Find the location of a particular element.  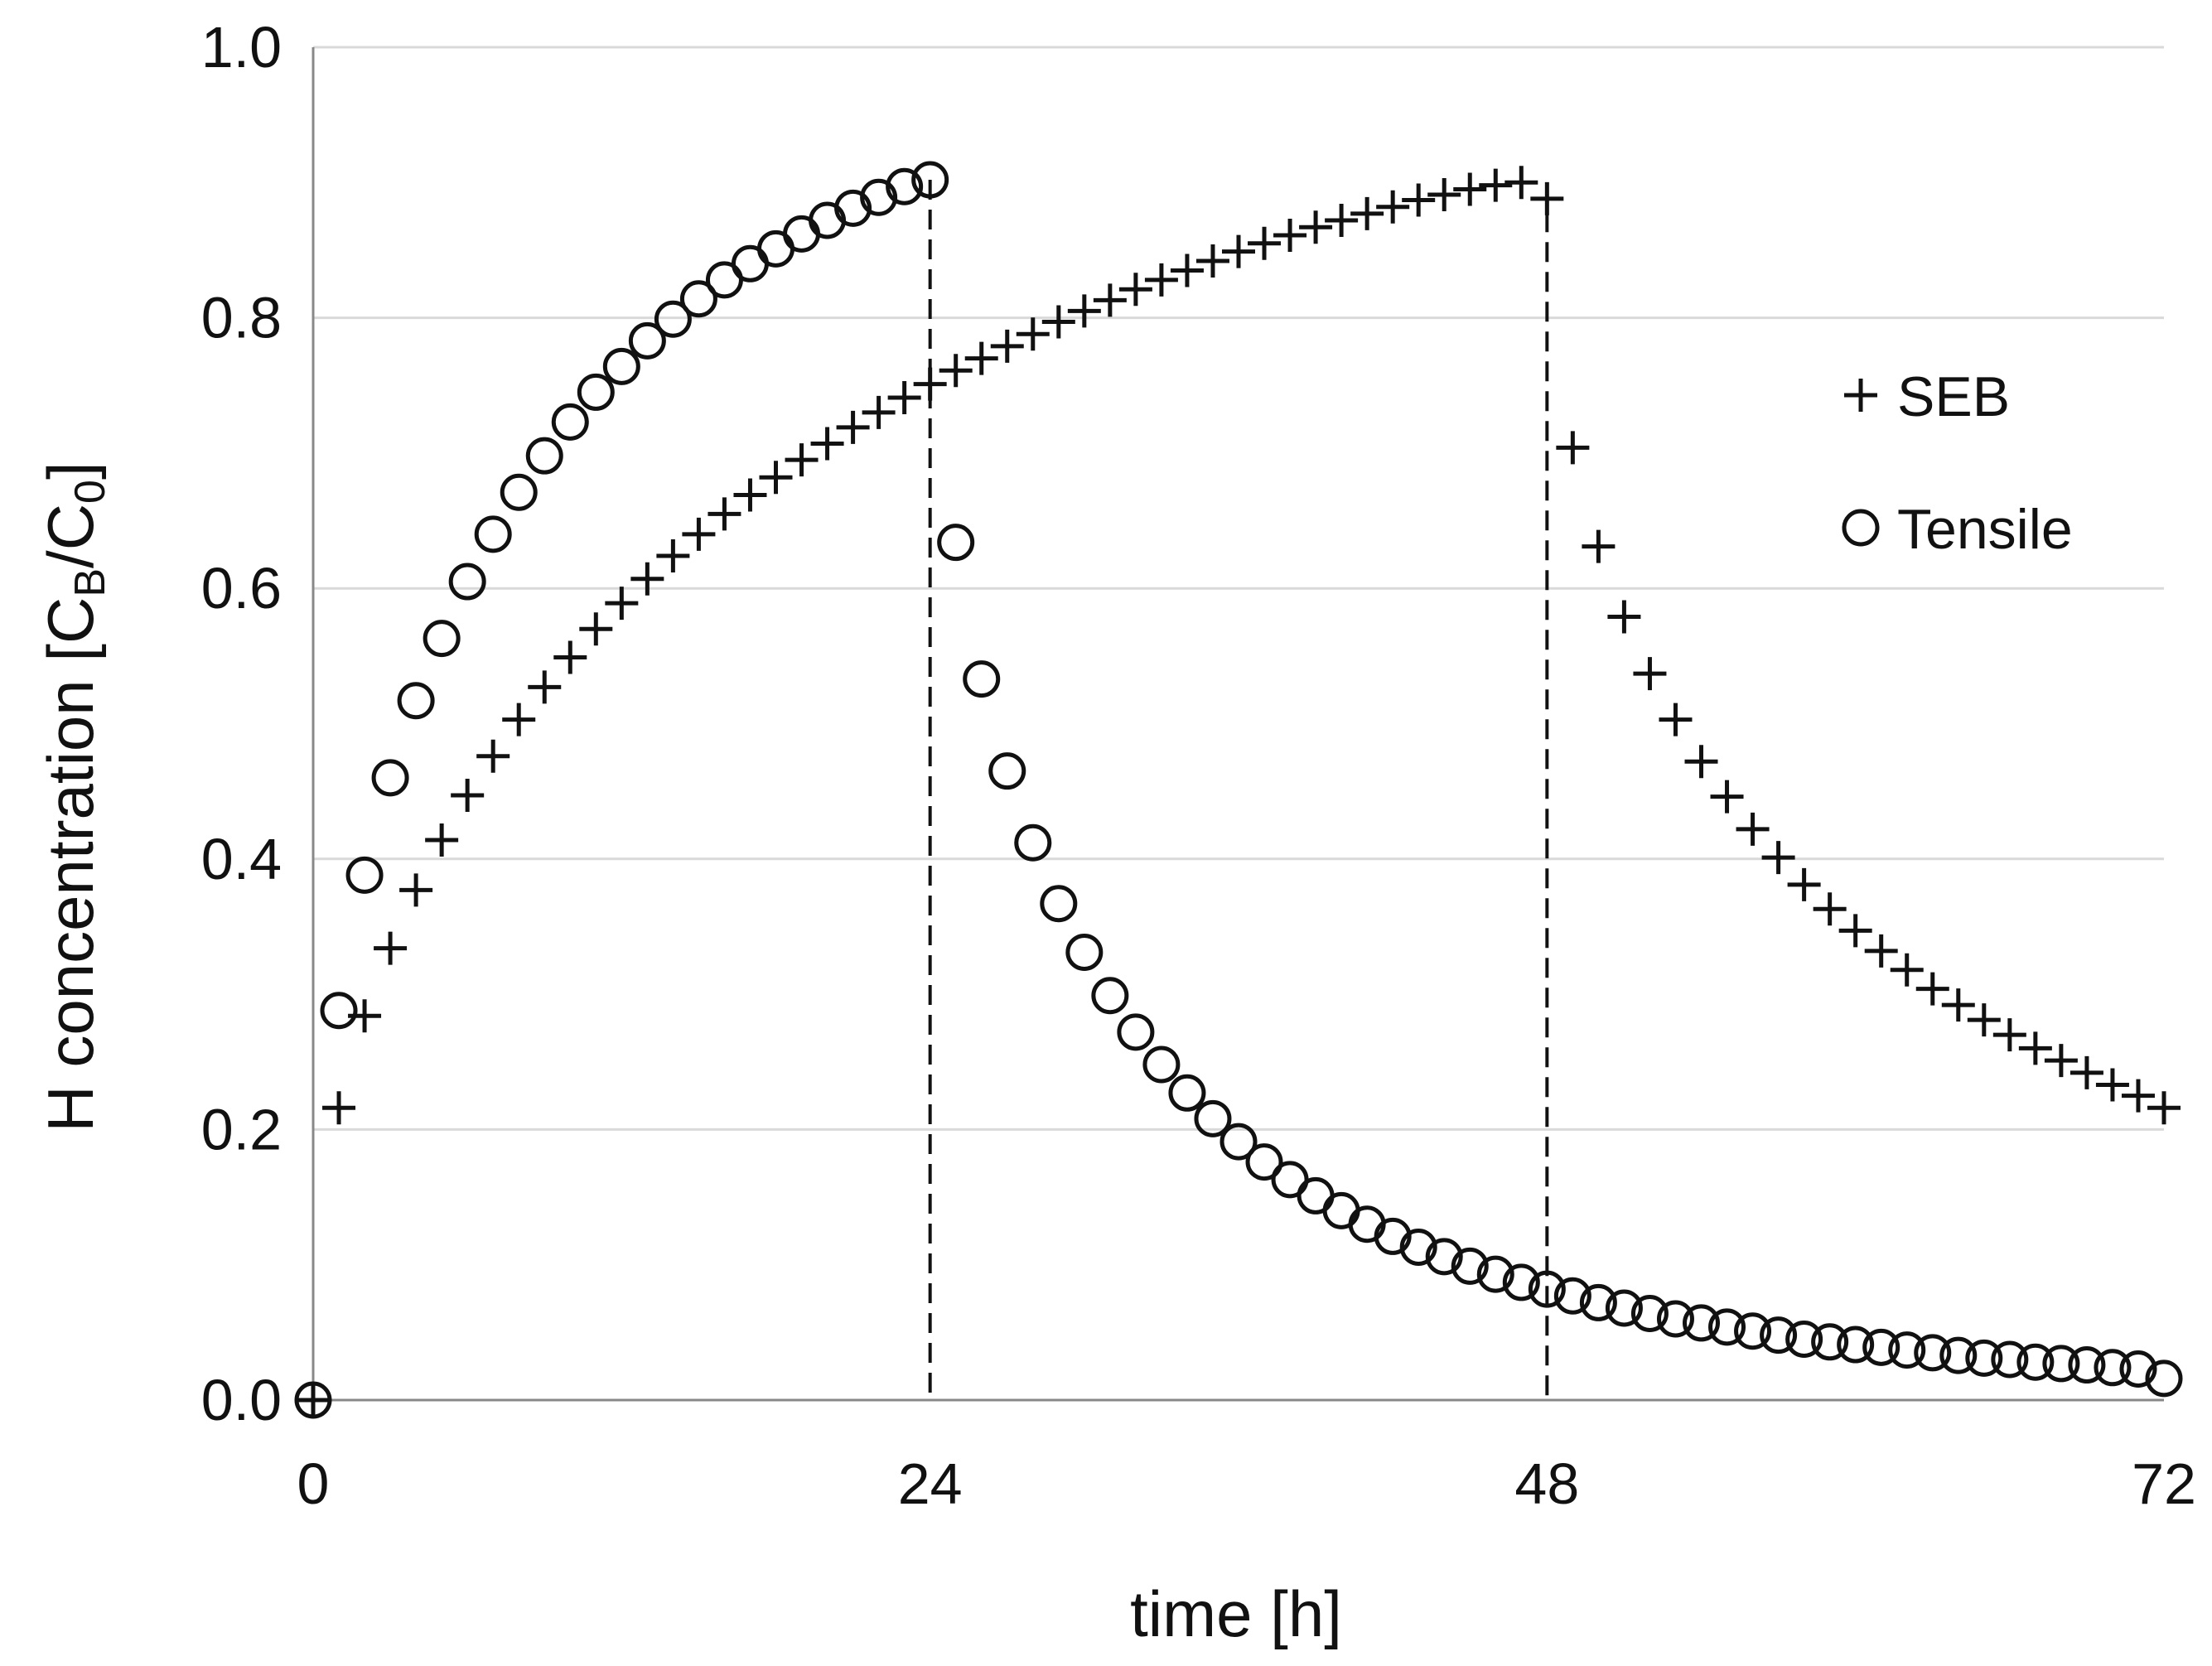

y-tick-label: 0.2 is located at coordinates (241, 1129).